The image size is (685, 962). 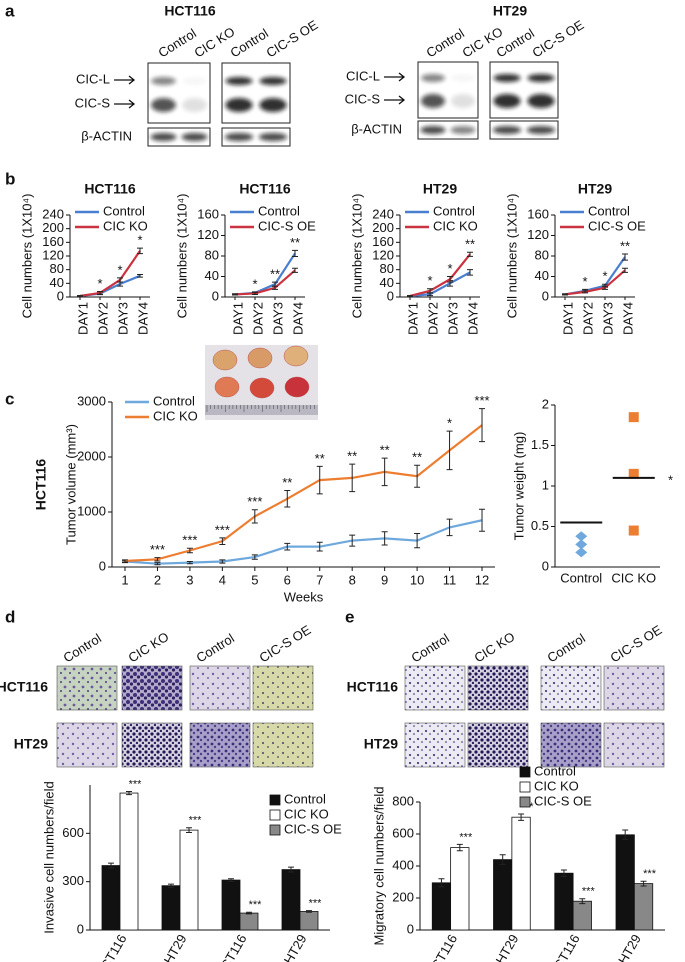 I want to click on panel-label: b, so click(x=10, y=178).